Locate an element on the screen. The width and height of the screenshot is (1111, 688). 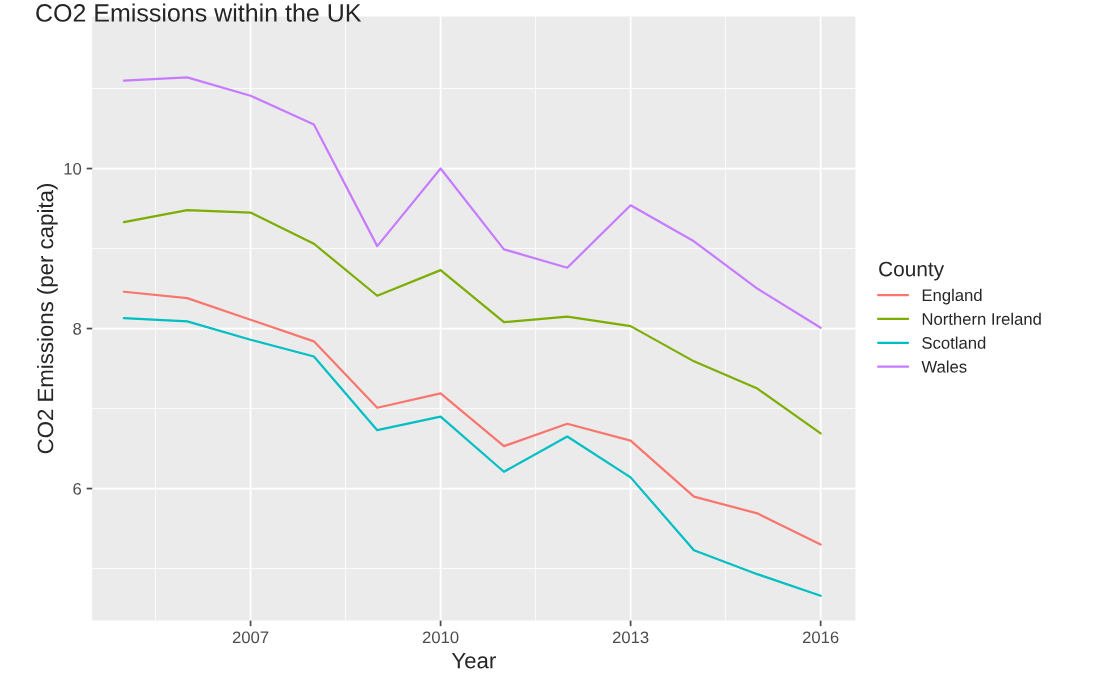
x-axis-title: Year is located at coordinates (473, 660).